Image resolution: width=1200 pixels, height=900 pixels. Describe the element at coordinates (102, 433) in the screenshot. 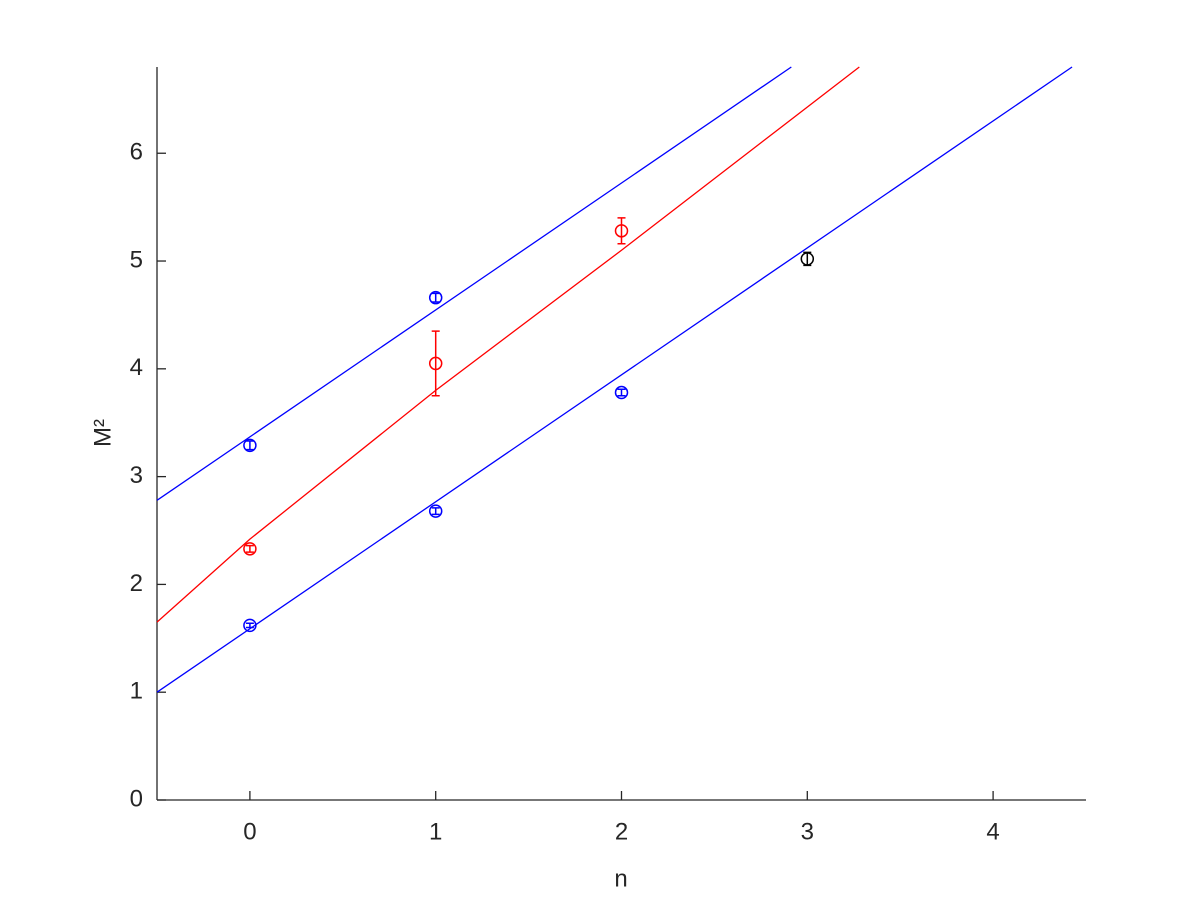

I see `y-axis-label: M²` at that location.